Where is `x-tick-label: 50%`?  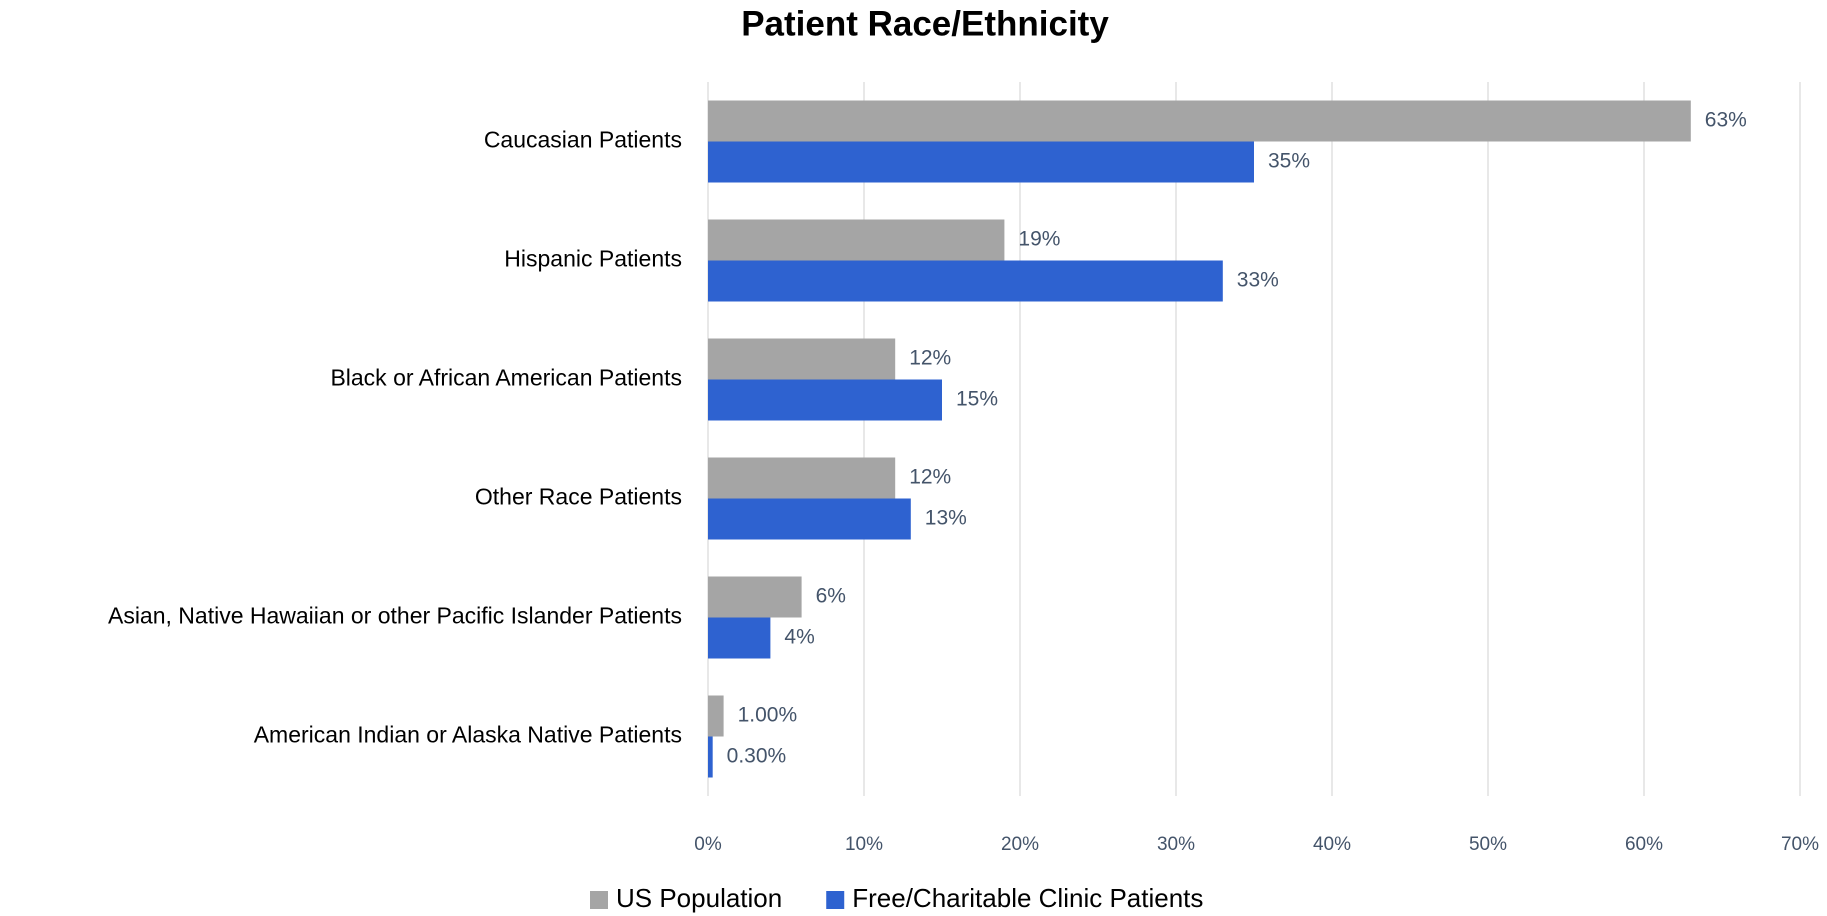
x-tick-label: 50% is located at coordinates (1488, 844).